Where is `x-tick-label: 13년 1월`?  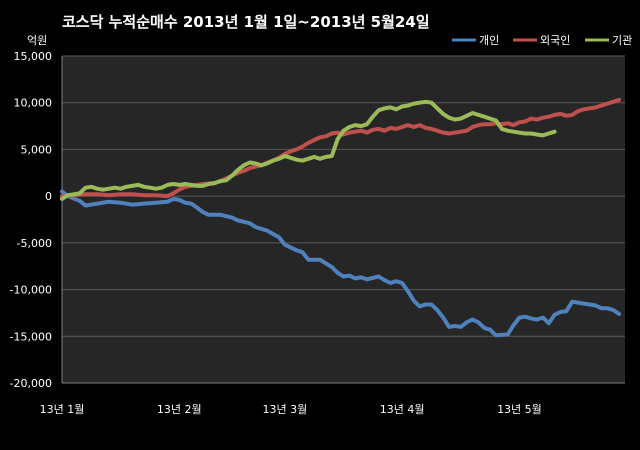
x-tick-label: 13년 1월 is located at coordinates (62, 409).